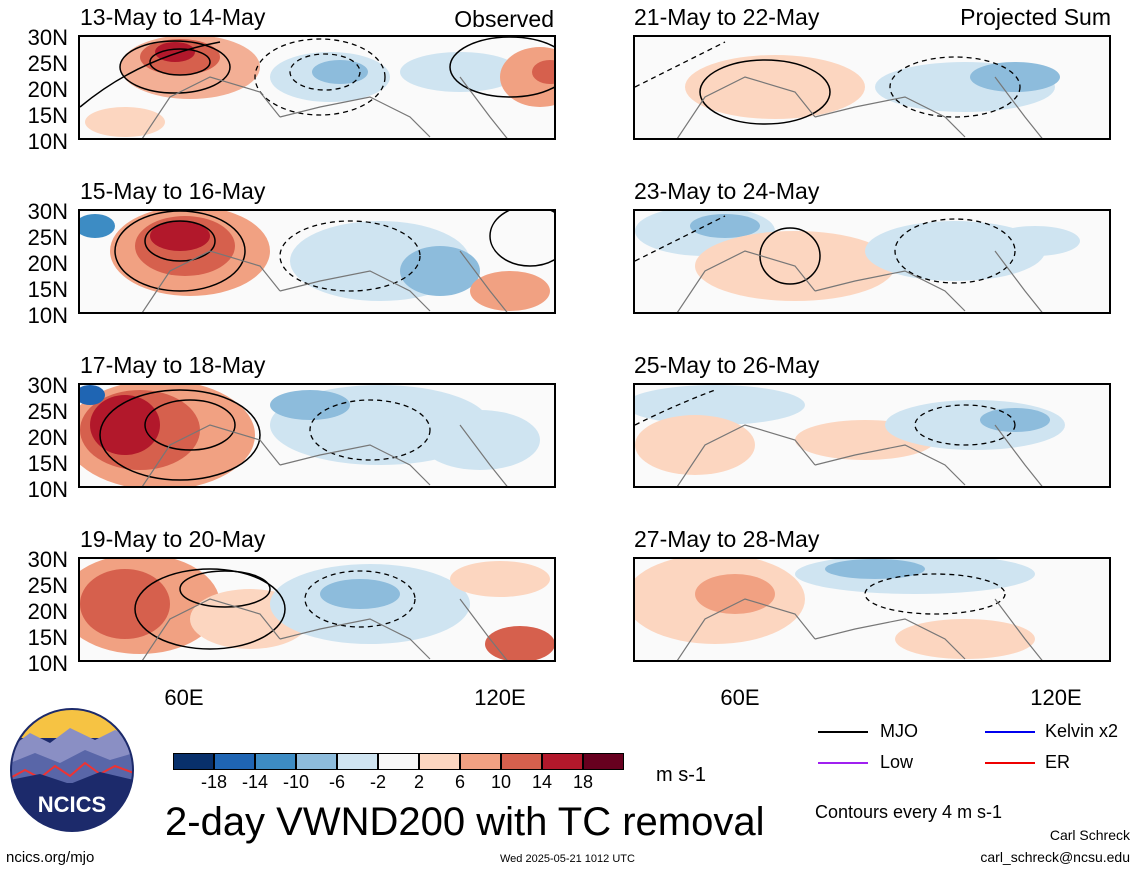 Image resolution: width=1135 pixels, height=872 pixels. Describe the element at coordinates (1058, 762) in the screenshot. I see `legend-label-er: ER` at that location.